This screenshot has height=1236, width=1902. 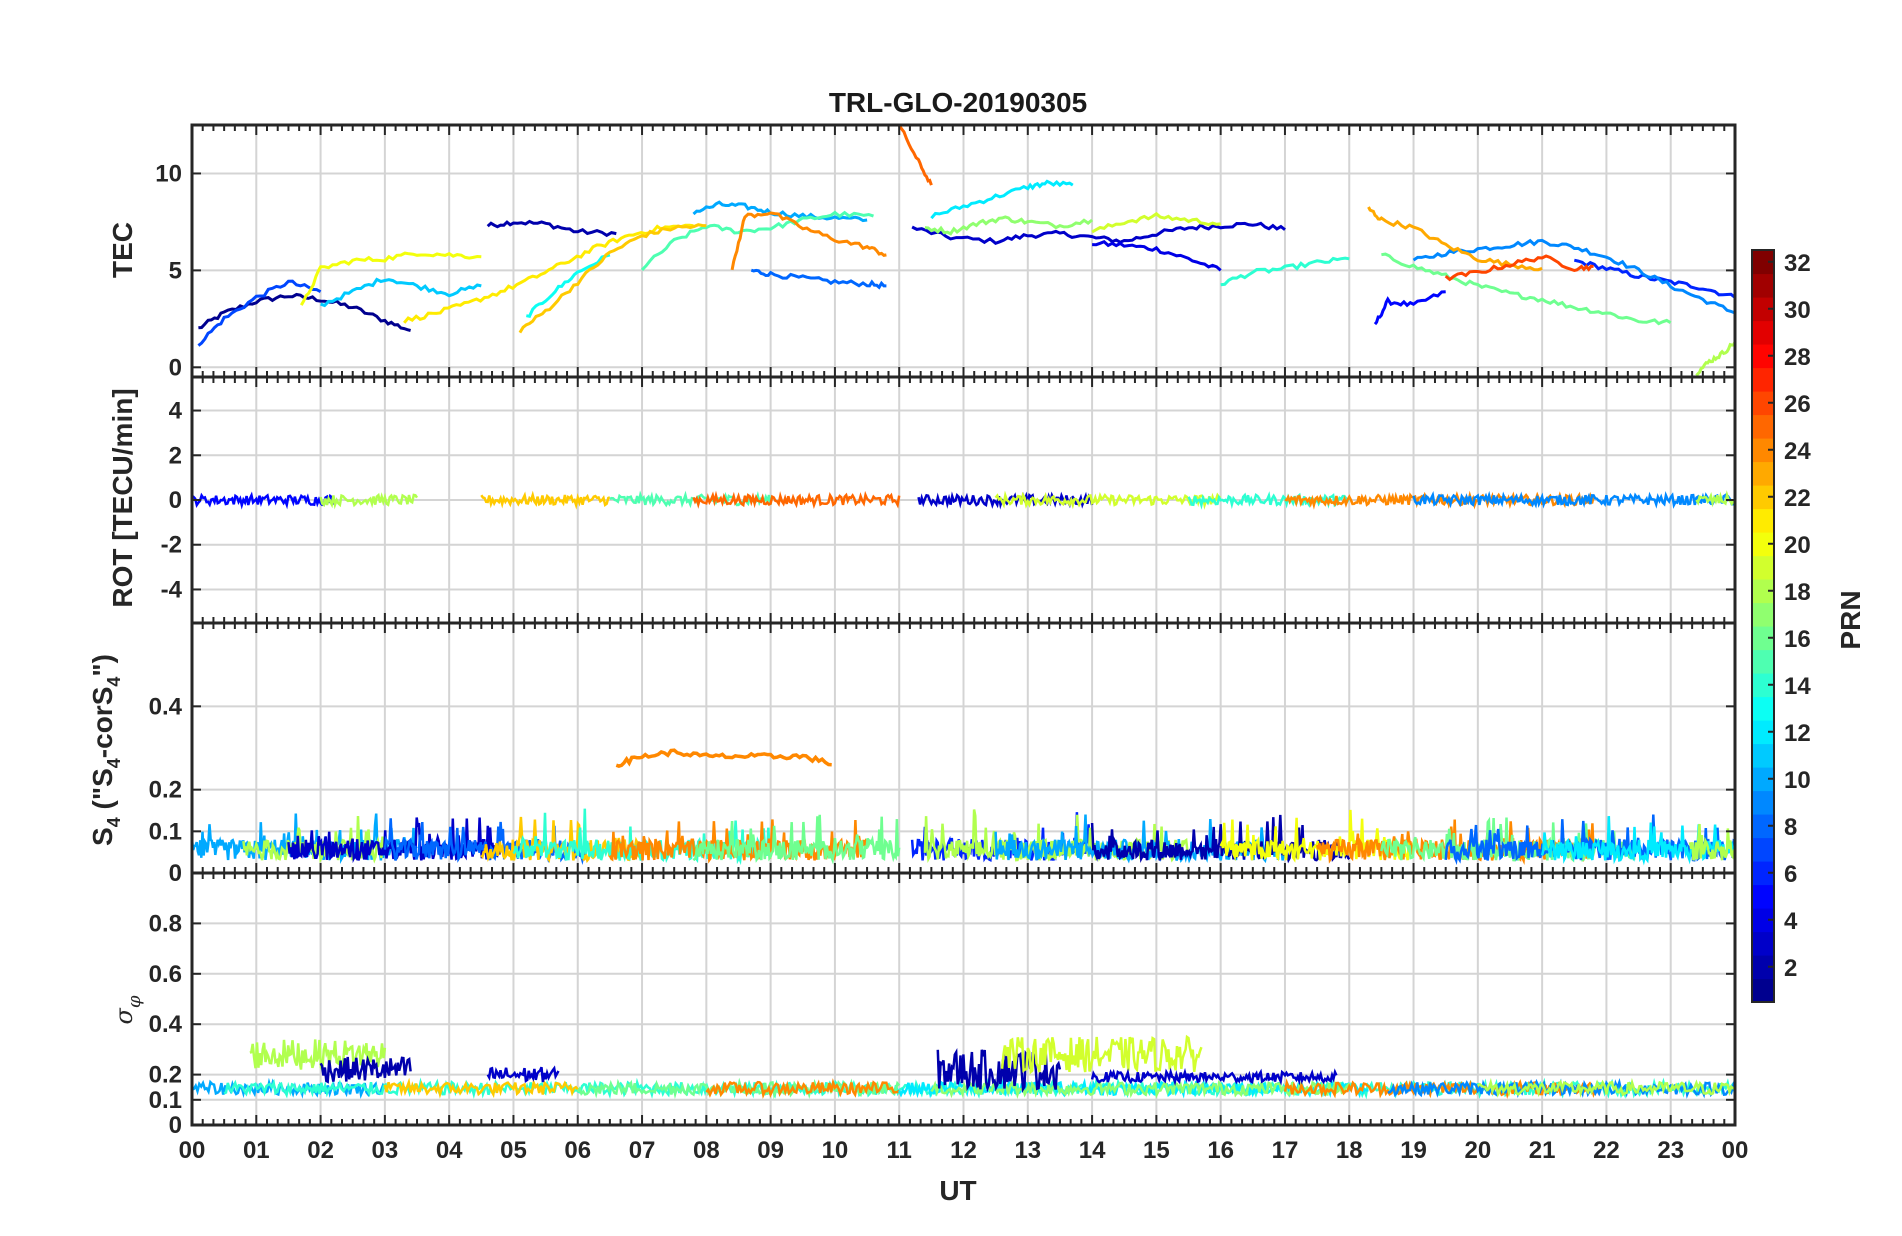 What do you see at coordinates (1797, 686) in the screenshot?
I see `colorbar-tick-label: 14` at bounding box center [1797, 686].